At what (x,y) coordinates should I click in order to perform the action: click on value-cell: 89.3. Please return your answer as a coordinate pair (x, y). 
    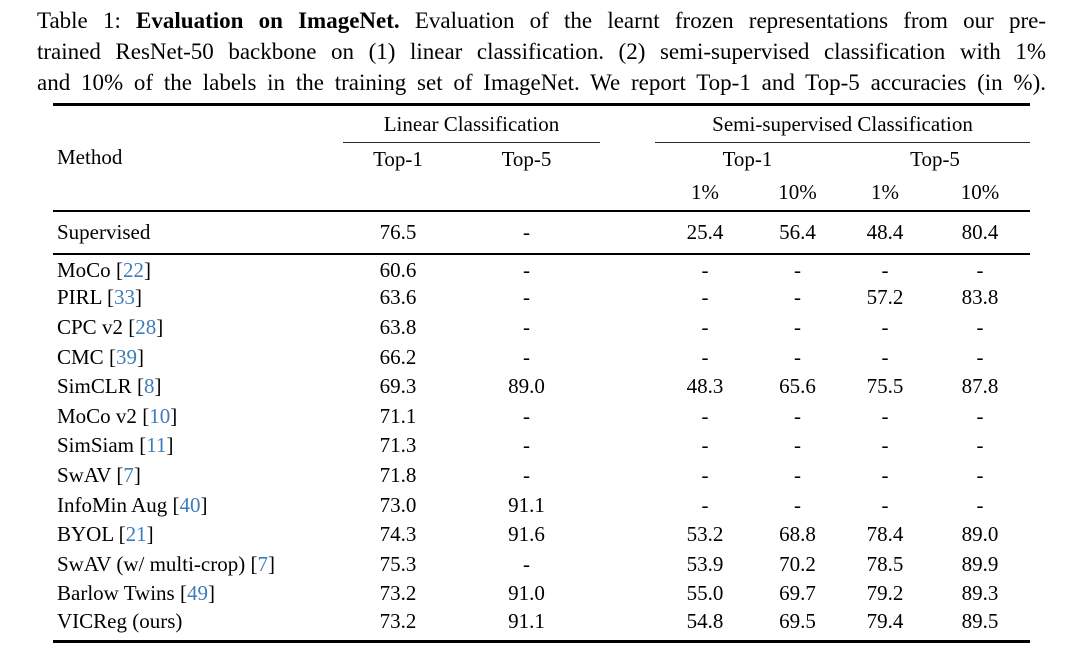
    Looking at the image, I should click on (980, 593).